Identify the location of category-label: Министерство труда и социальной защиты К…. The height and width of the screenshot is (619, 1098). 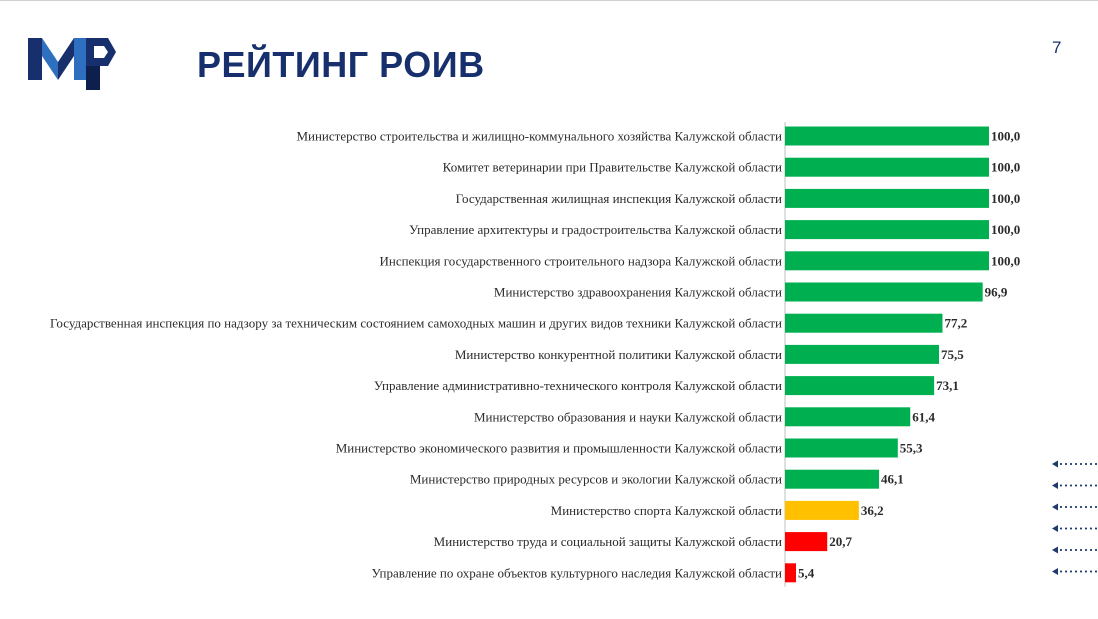
(608, 541).